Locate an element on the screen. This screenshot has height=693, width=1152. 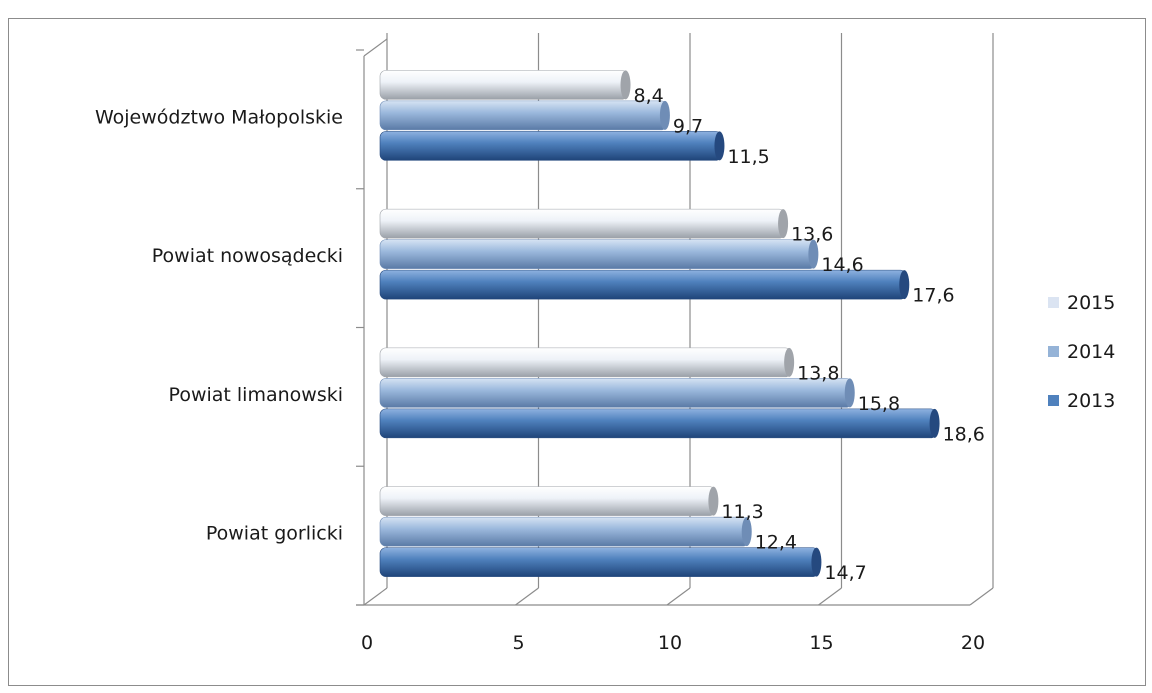
data-label: 17,6 is located at coordinates (933, 296).